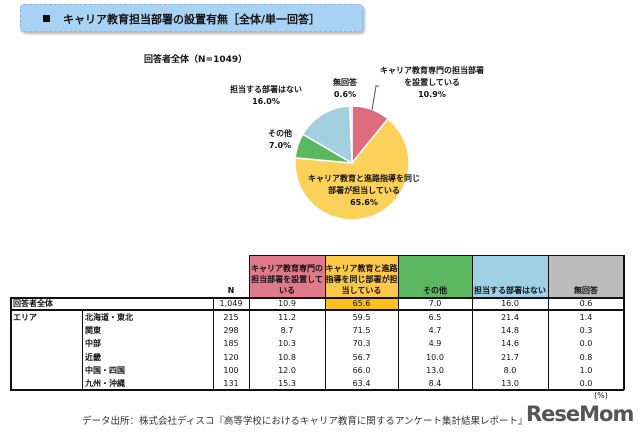 The height and width of the screenshot is (438, 640). Describe the element at coordinates (510, 331) in the screenshot. I see `table-cell: 14.8` at that location.